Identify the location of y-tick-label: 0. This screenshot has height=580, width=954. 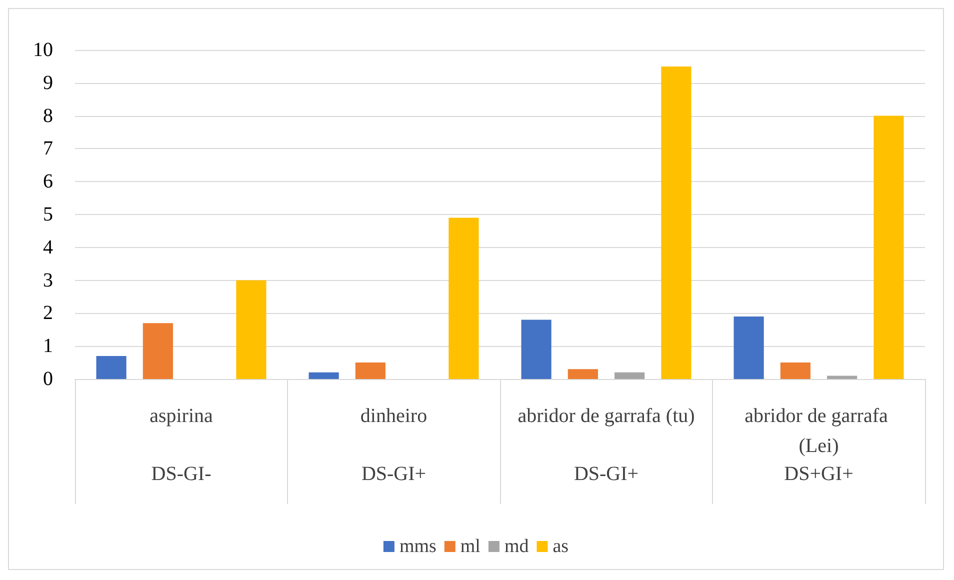
(48, 379).